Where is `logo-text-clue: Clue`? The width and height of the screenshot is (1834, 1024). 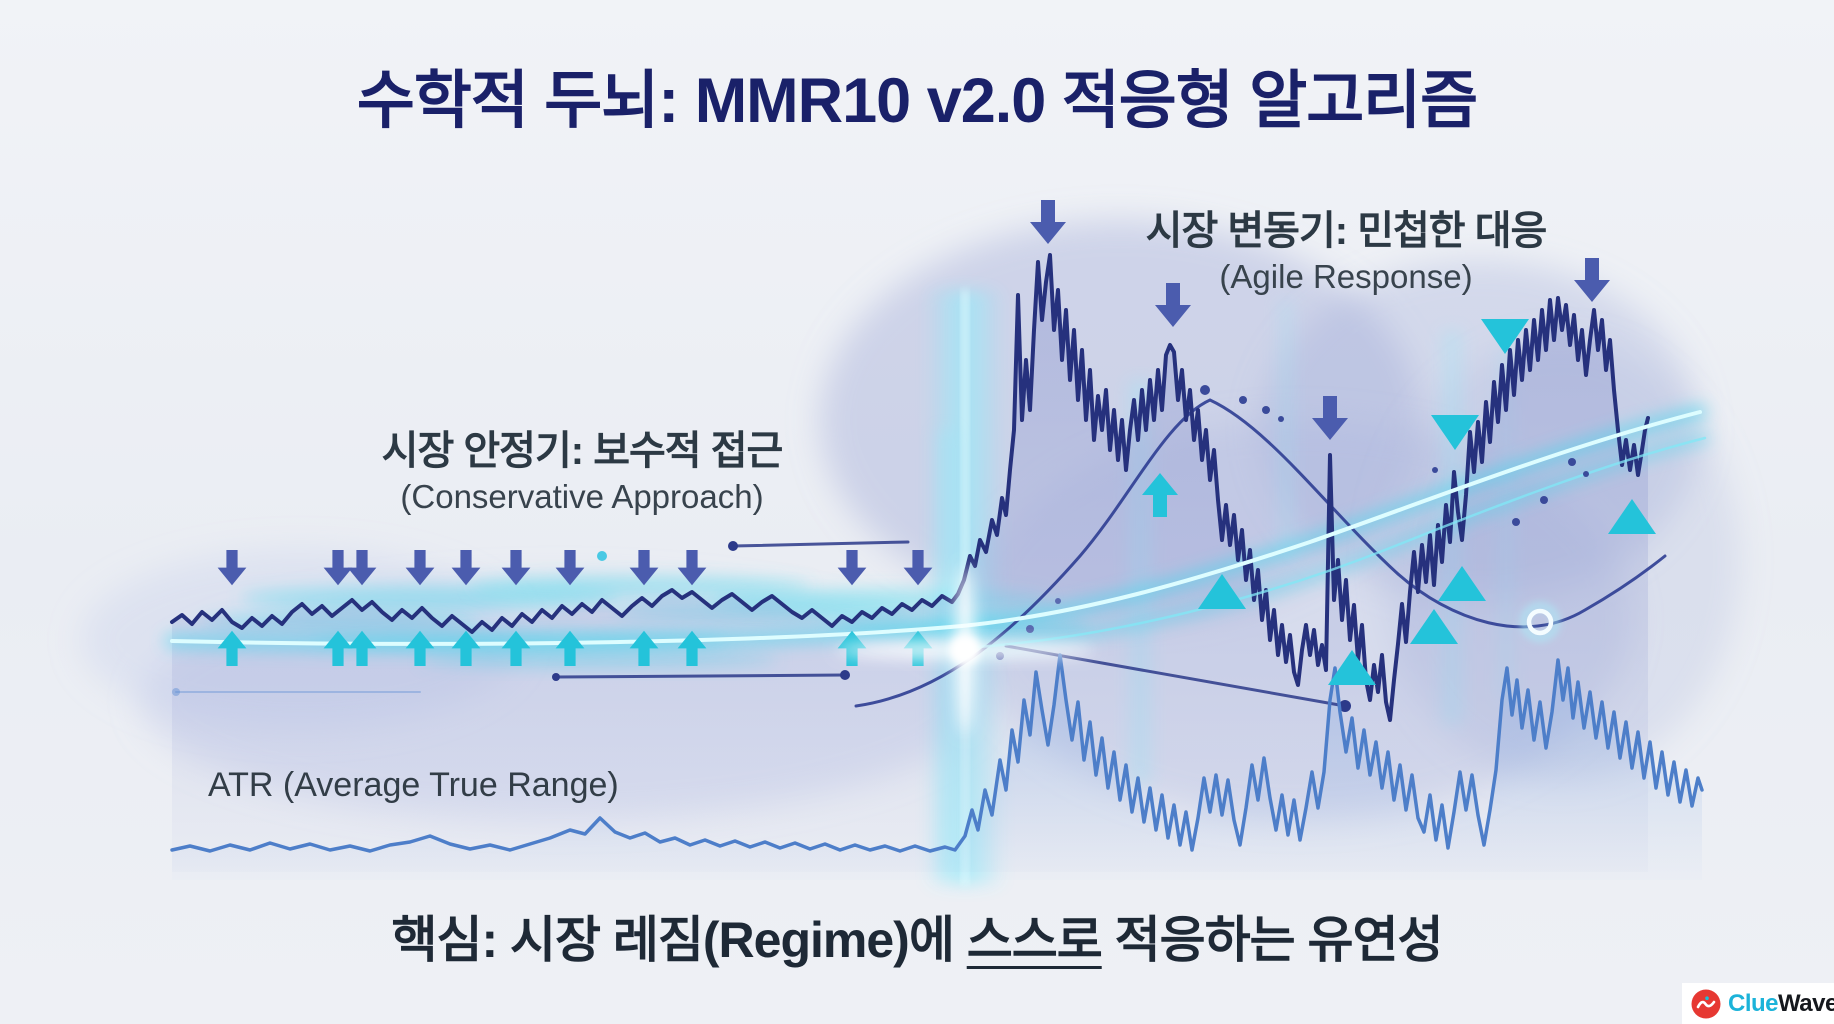 logo-text-clue: Clue is located at coordinates (1753, 1003).